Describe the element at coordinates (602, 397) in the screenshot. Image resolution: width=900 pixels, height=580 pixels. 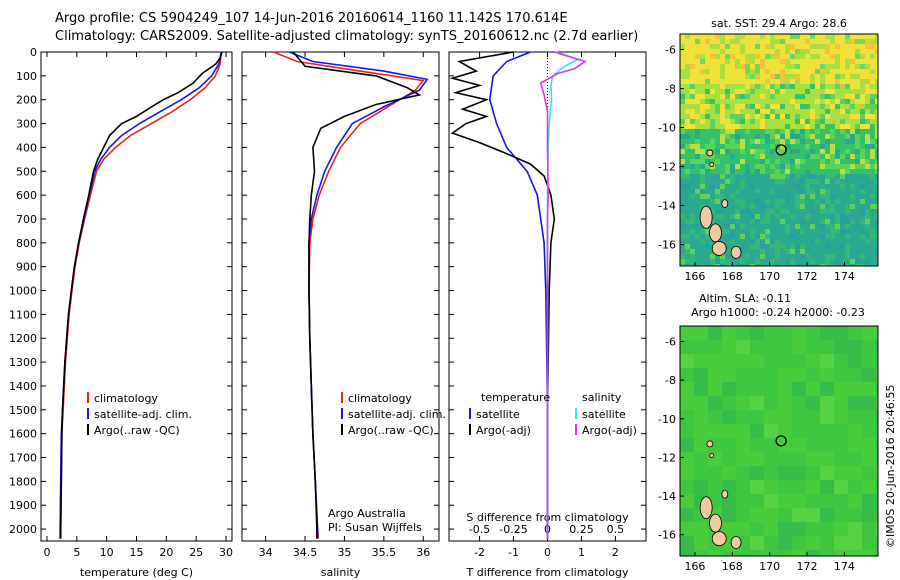
I see `legend-title: salinity` at that location.